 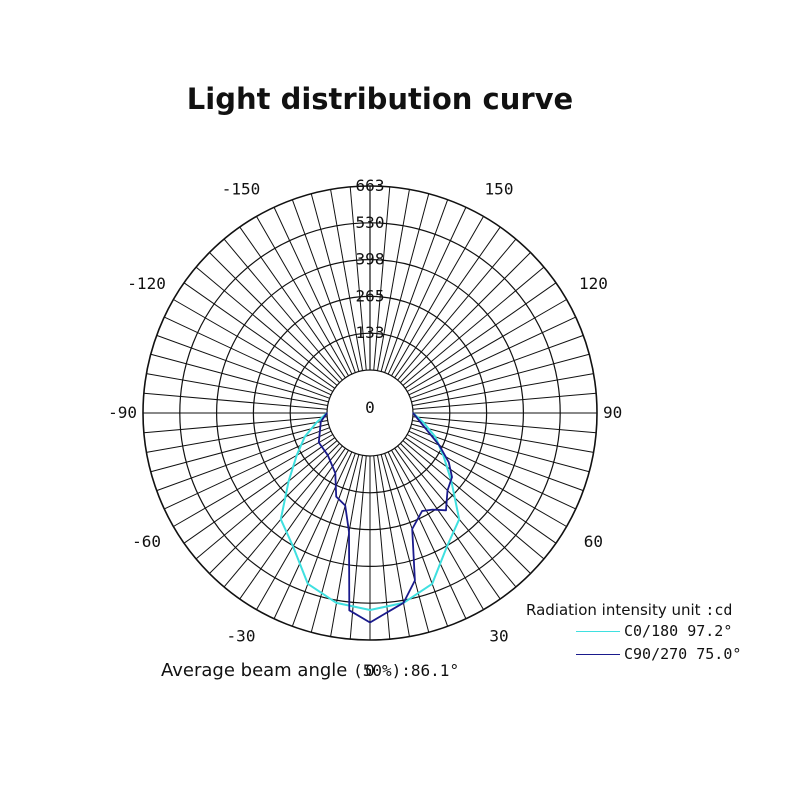 What do you see at coordinates (254, 670) in the screenshot?
I see `beam-angle-label: Average beam angle` at bounding box center [254, 670].